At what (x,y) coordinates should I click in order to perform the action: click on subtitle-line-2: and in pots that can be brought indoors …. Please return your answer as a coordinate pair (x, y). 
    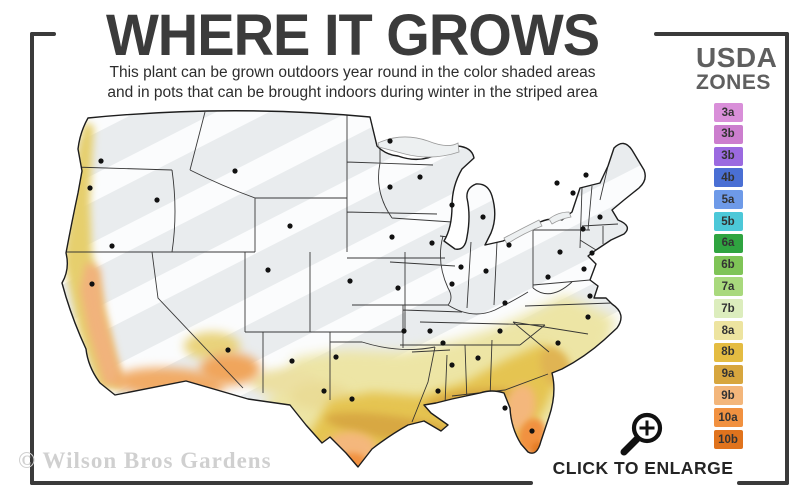
    Looking at the image, I should click on (352, 93).